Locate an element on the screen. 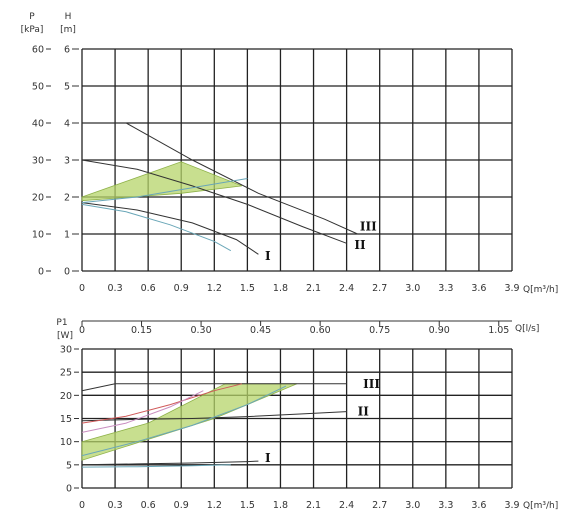 This screenshot has height=529, width=584. head-axis-title: H is located at coordinates (68, 17).